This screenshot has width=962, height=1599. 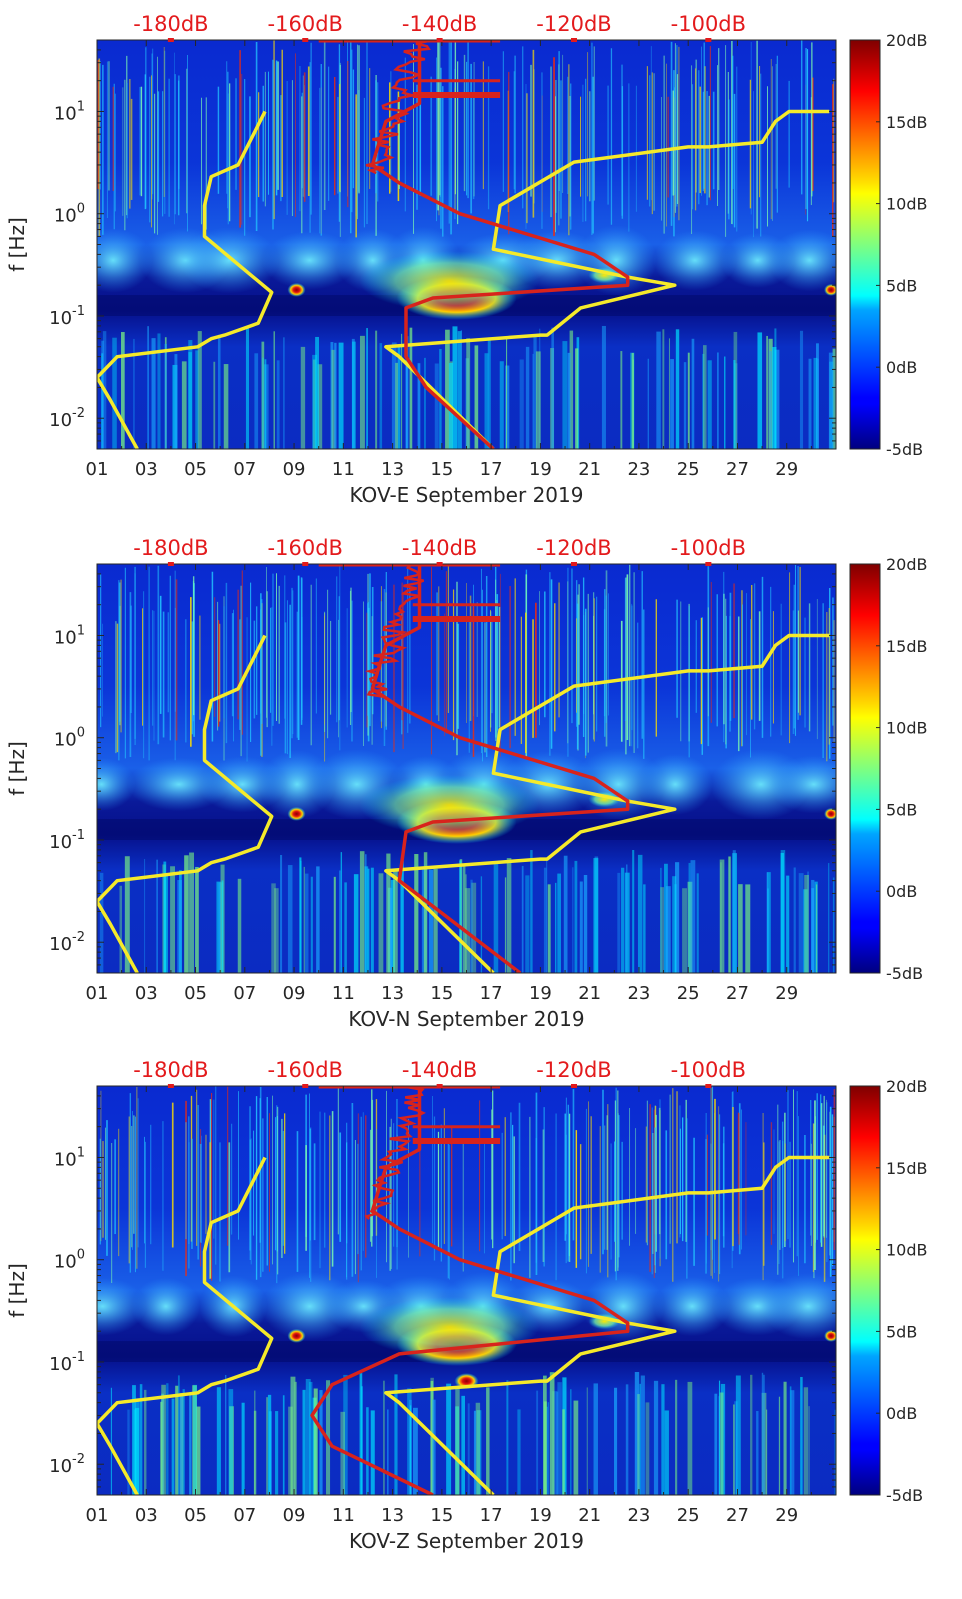 I want to click on colorbar-frame, so click(x=865, y=768).